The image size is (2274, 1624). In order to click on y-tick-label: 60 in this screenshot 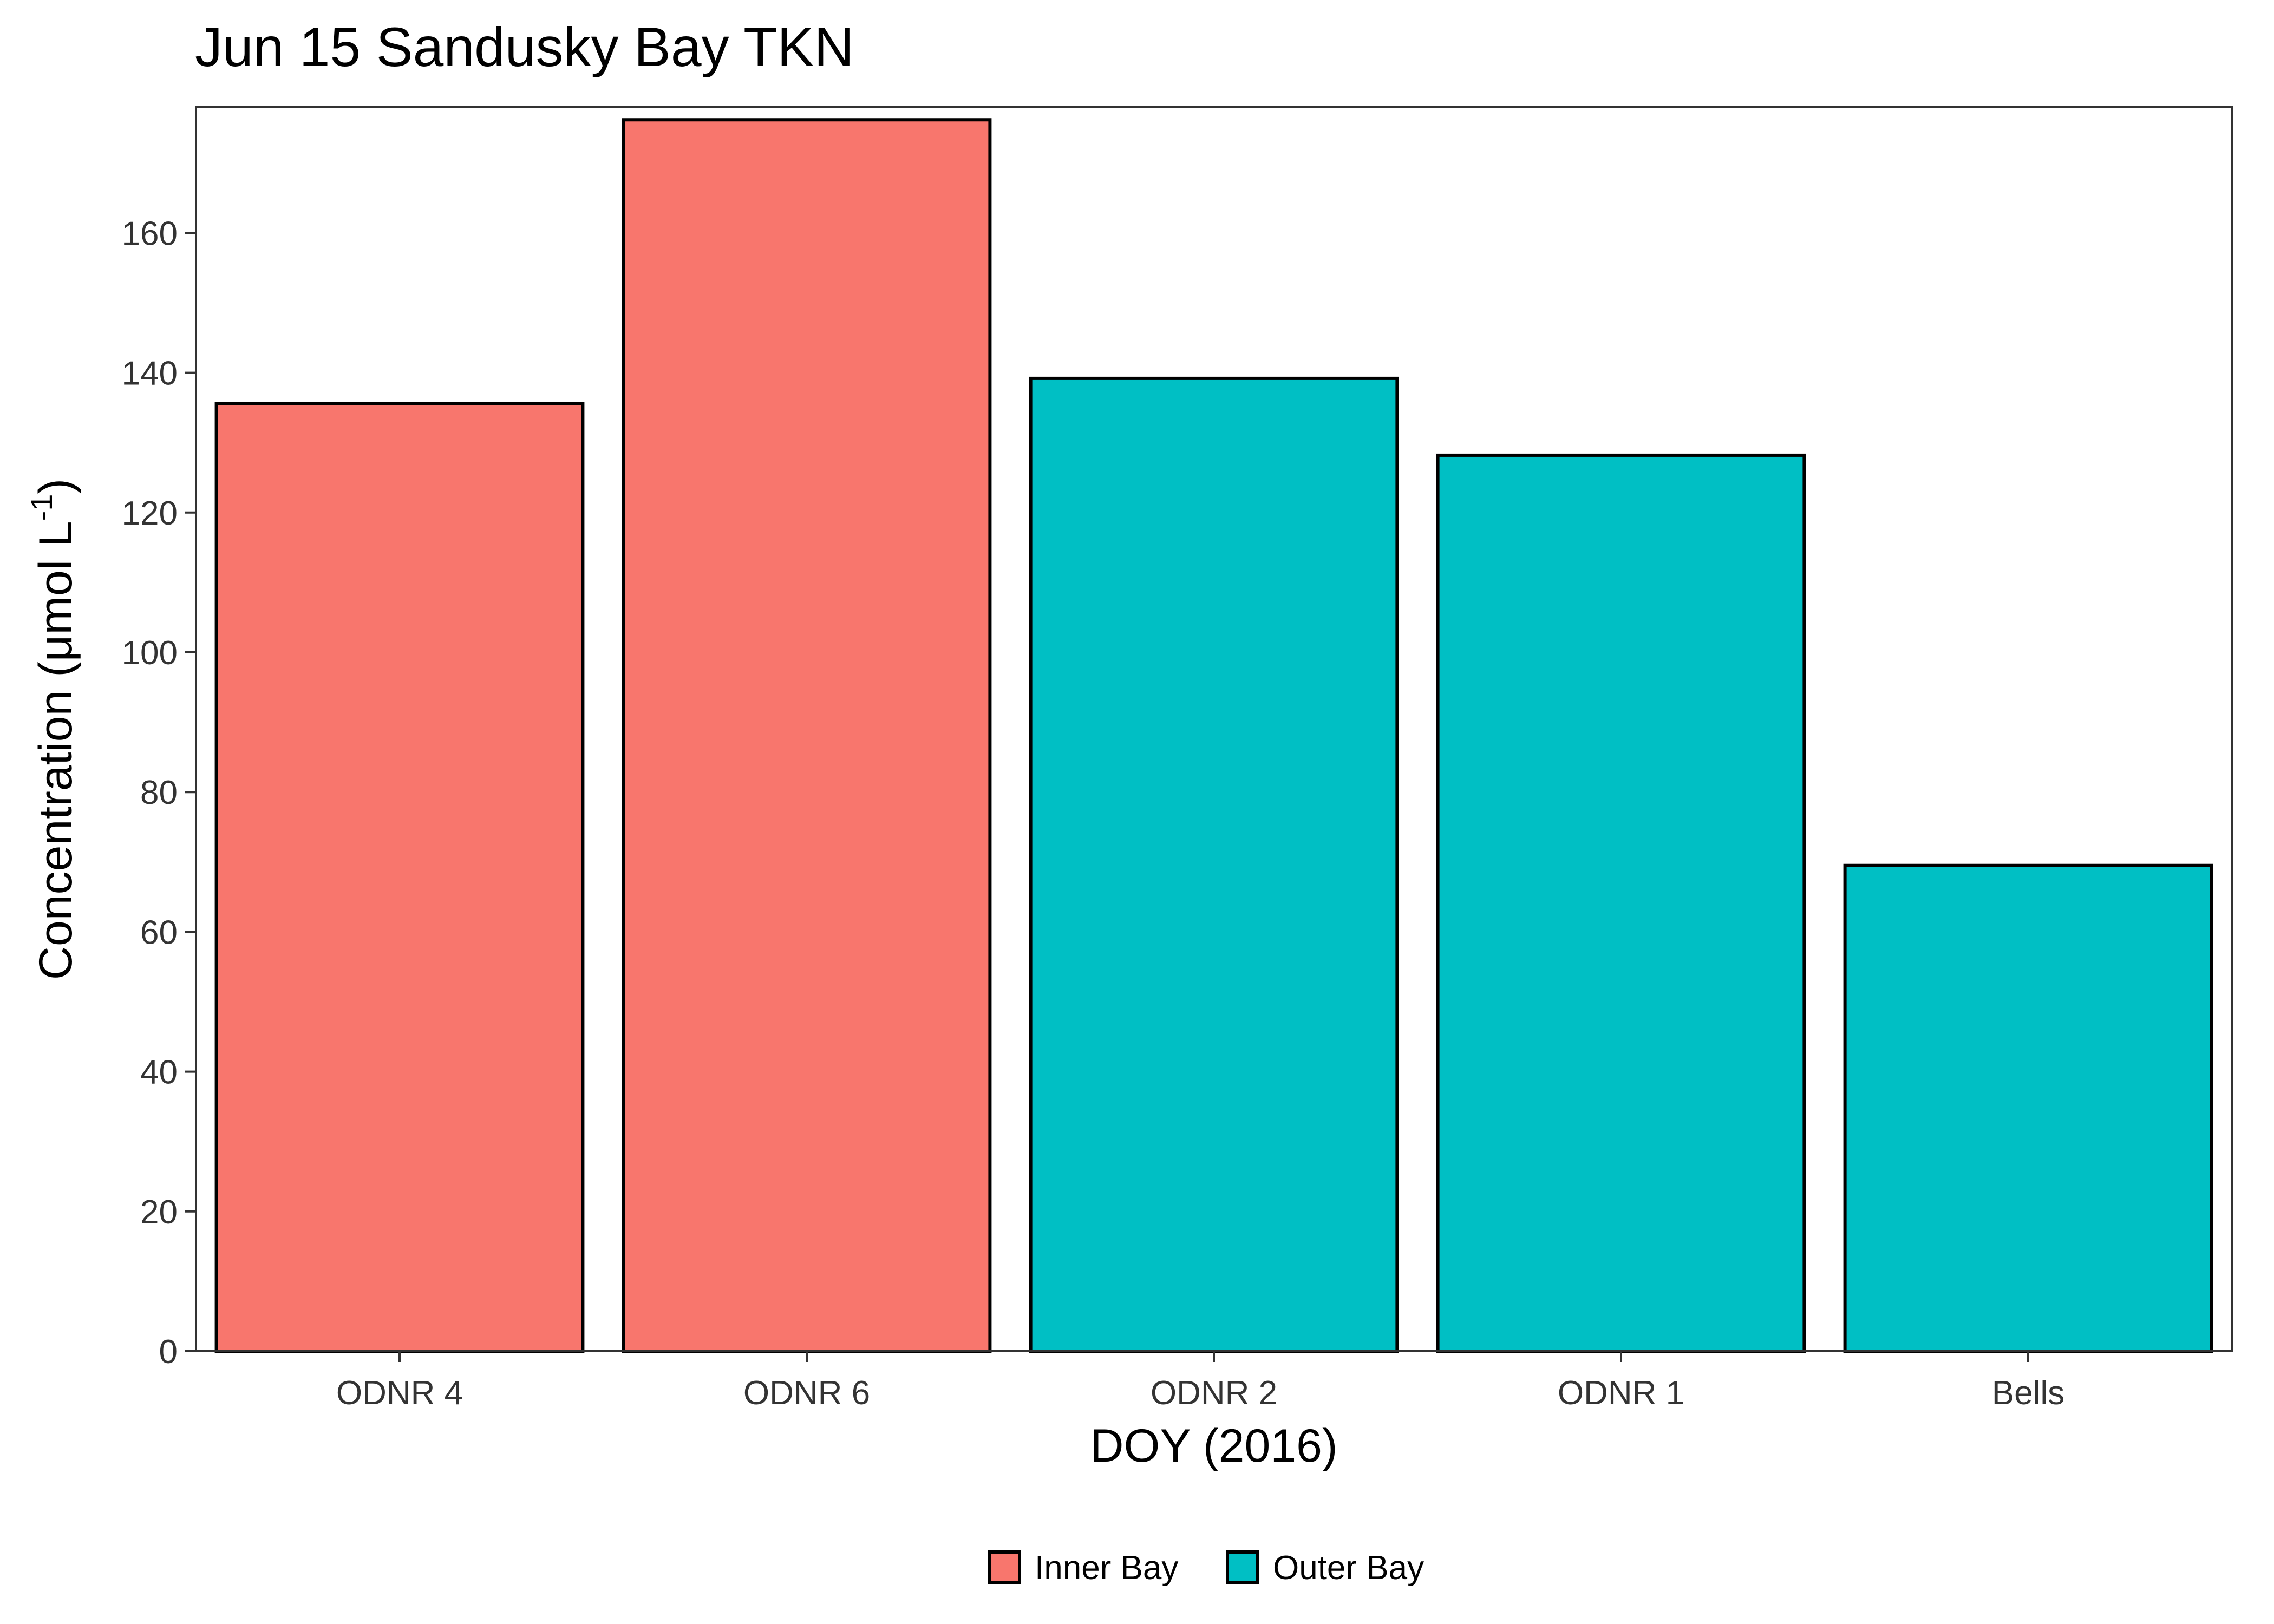, I will do `click(159, 932)`.